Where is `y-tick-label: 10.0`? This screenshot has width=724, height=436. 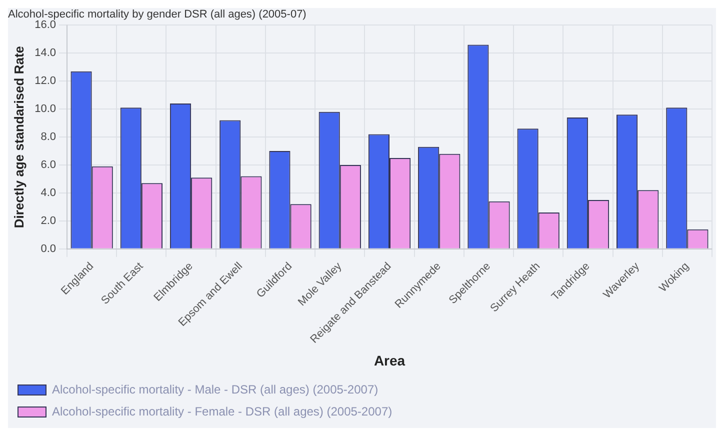 y-tick-label: 10.0 is located at coordinates (45, 109).